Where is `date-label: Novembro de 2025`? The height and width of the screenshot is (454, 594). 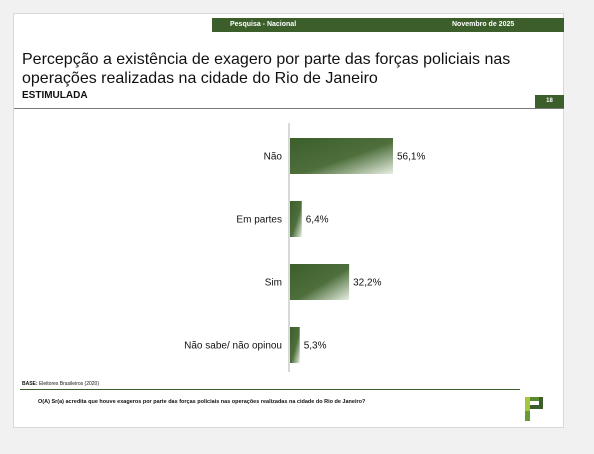
date-label: Novembro de 2025 is located at coordinates (483, 24).